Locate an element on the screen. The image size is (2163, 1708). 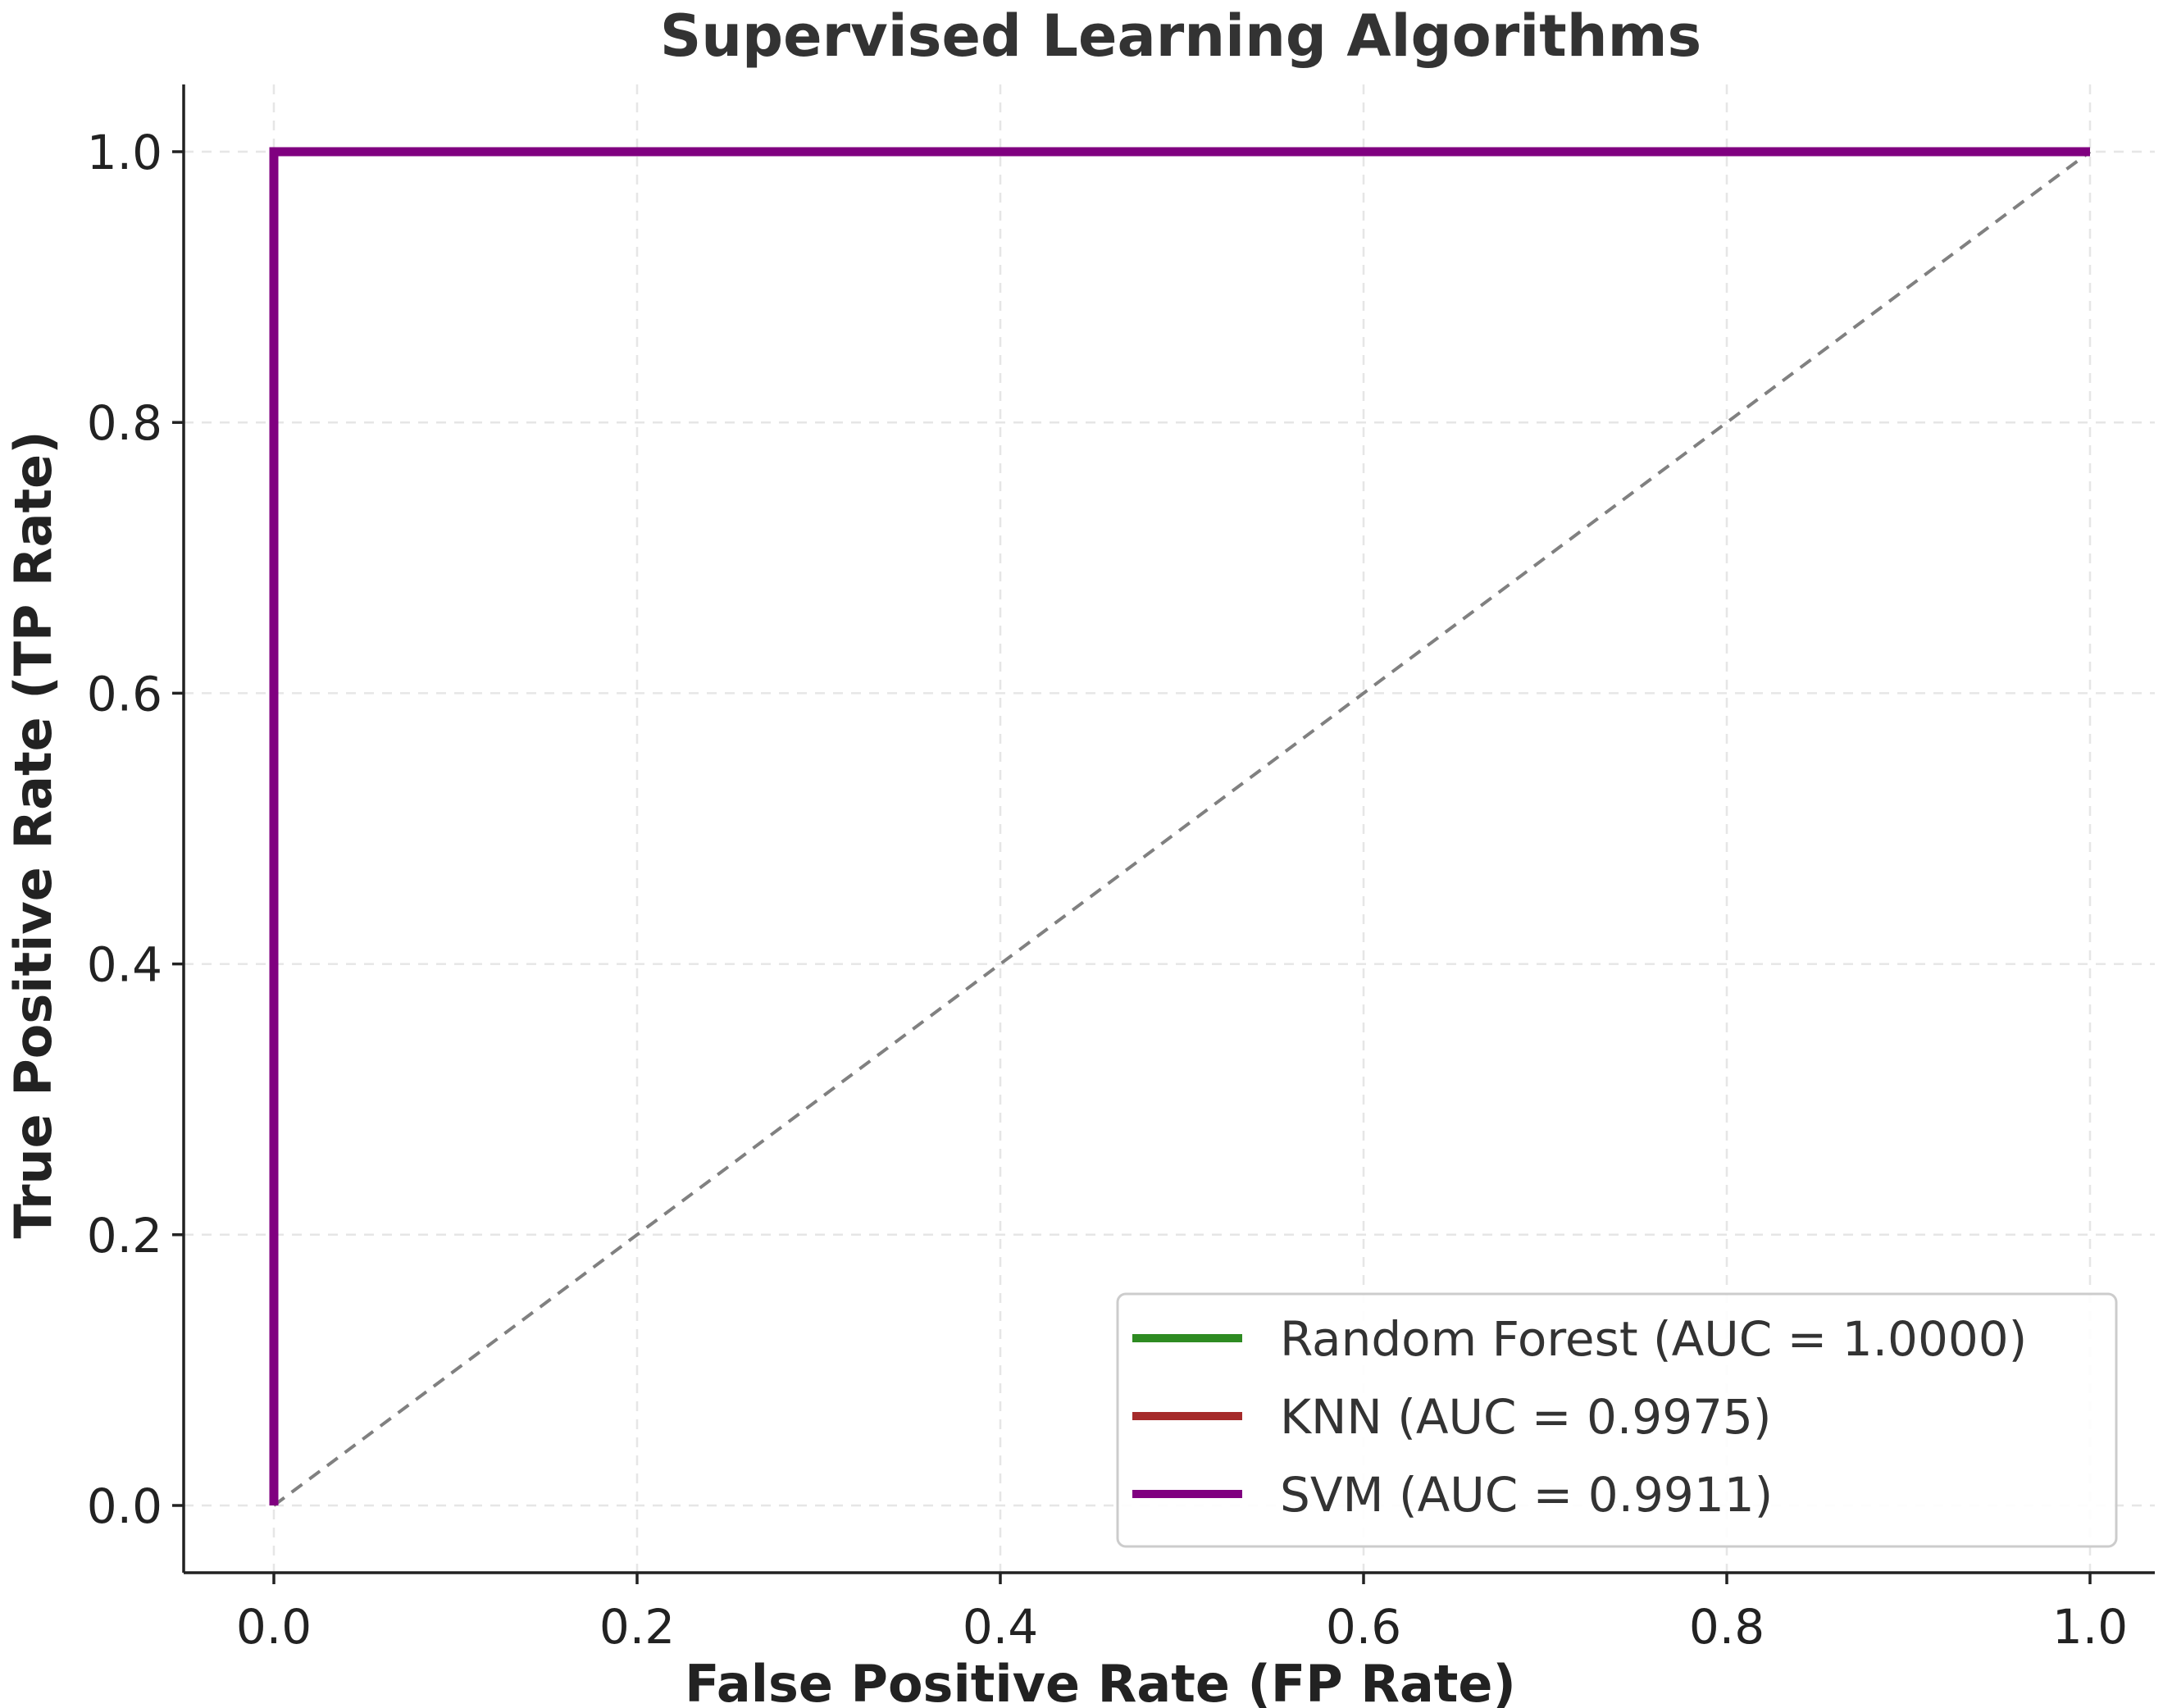
y-tick-label: 0.4 is located at coordinates (124, 965).